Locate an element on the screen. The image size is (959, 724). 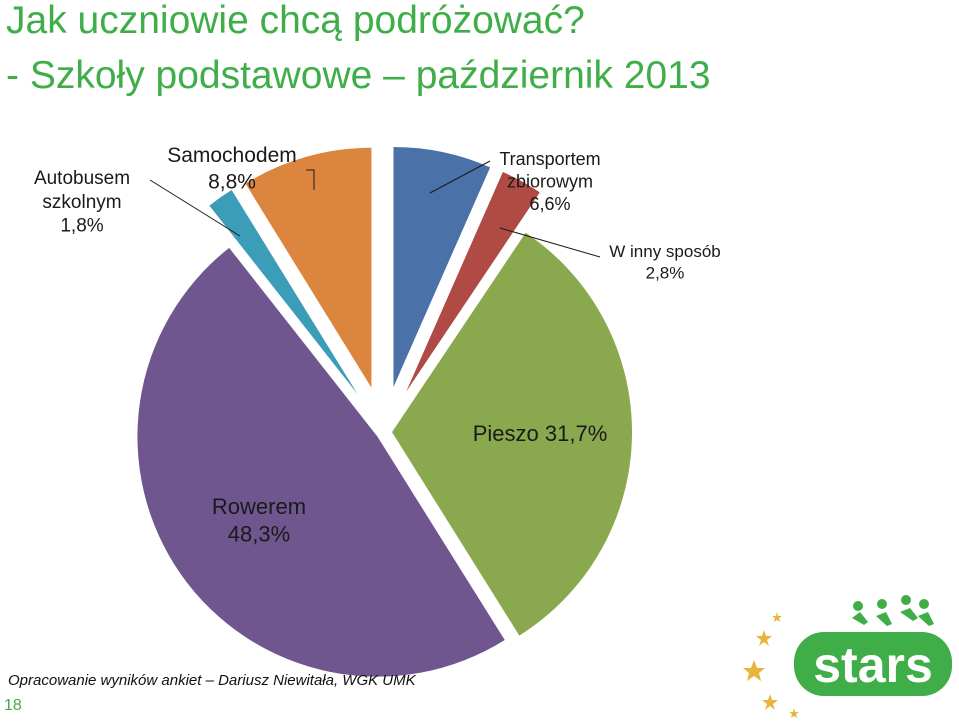
page-number: 18 is located at coordinates (13, 705).